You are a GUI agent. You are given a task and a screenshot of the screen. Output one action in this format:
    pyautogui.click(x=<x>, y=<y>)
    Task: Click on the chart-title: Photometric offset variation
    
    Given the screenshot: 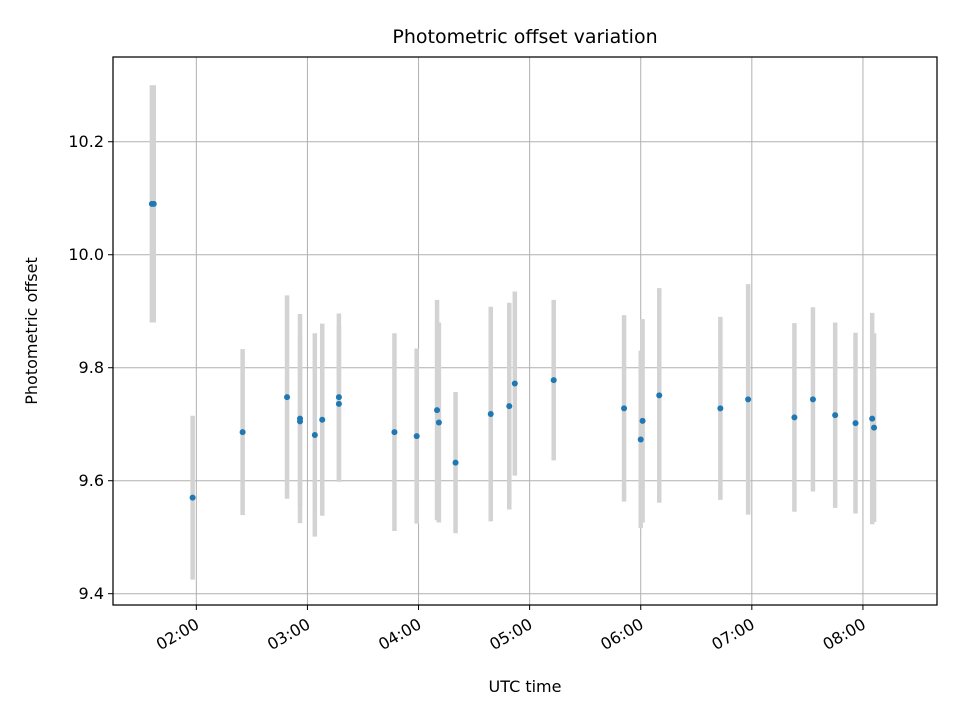 What is the action you would take?
    pyautogui.click(x=524, y=37)
    